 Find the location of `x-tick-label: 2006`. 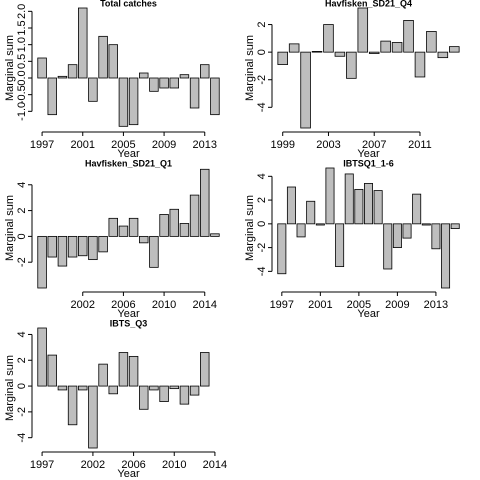

x-tick-label: 2006 is located at coordinates (133, 465).